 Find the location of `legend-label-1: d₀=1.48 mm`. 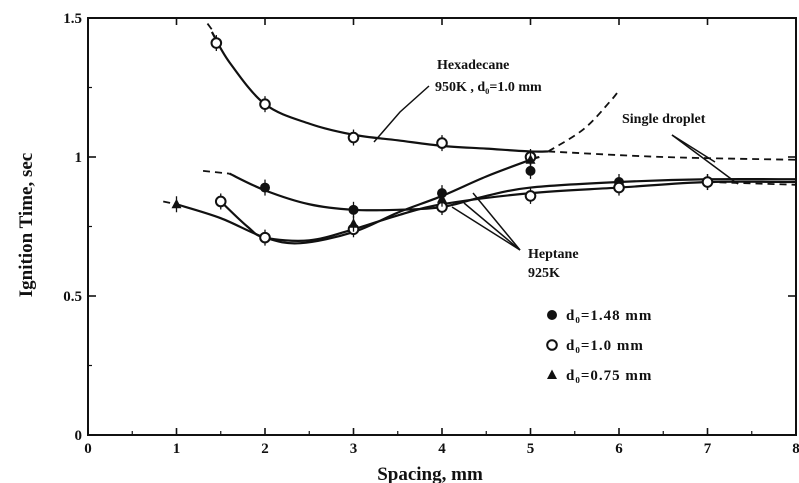

legend-label-1: d₀=1.48 mm is located at coordinates (609, 316).